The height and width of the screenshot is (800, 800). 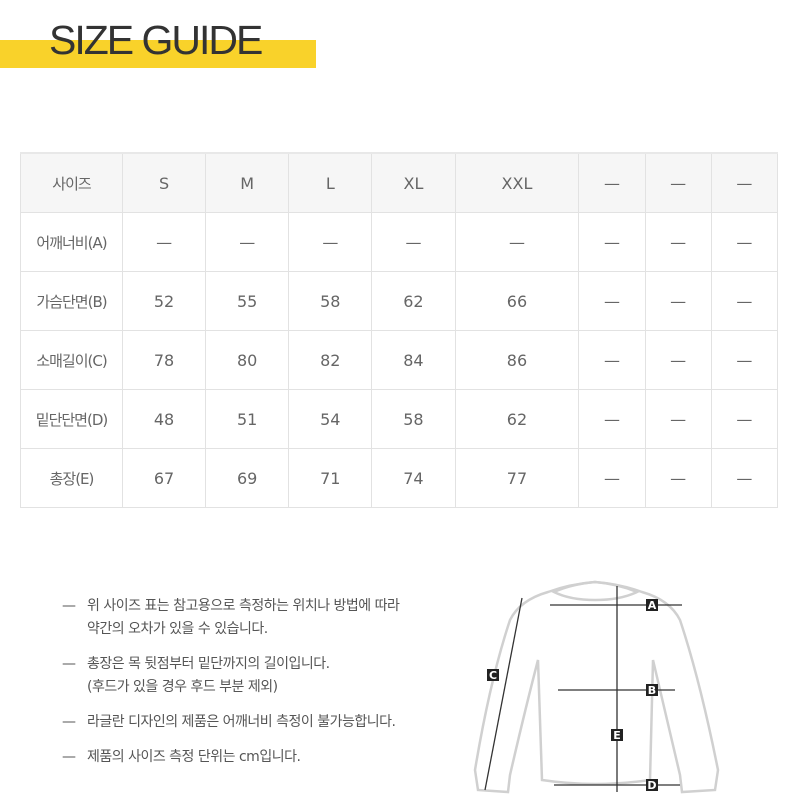 What do you see at coordinates (182, 687) in the screenshot?
I see `note-text: (후드가 있을 경우 후드 부분 제외)` at bounding box center [182, 687].